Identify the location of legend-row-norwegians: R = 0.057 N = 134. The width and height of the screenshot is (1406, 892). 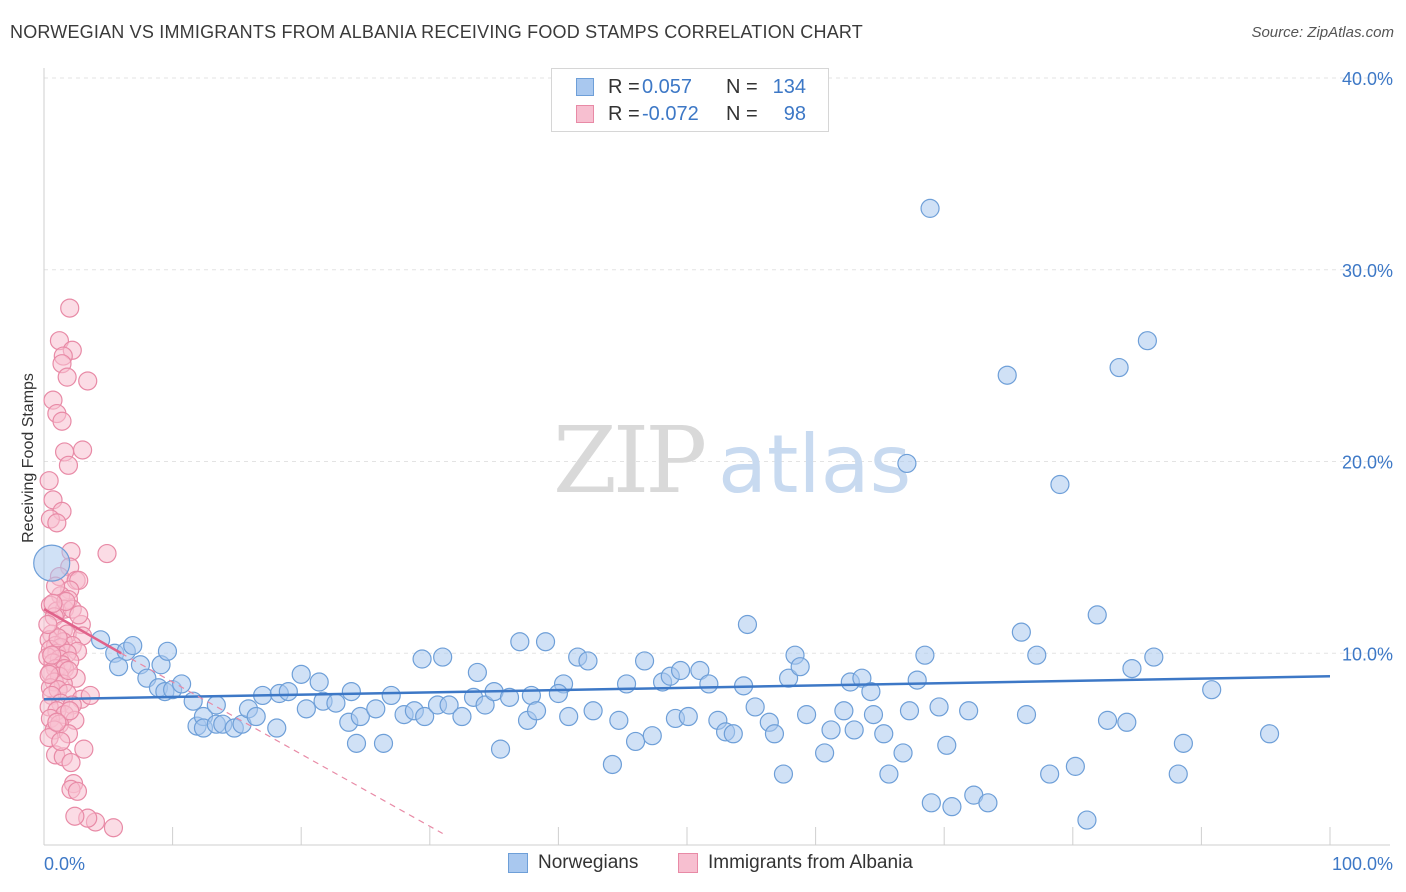
(691, 87).